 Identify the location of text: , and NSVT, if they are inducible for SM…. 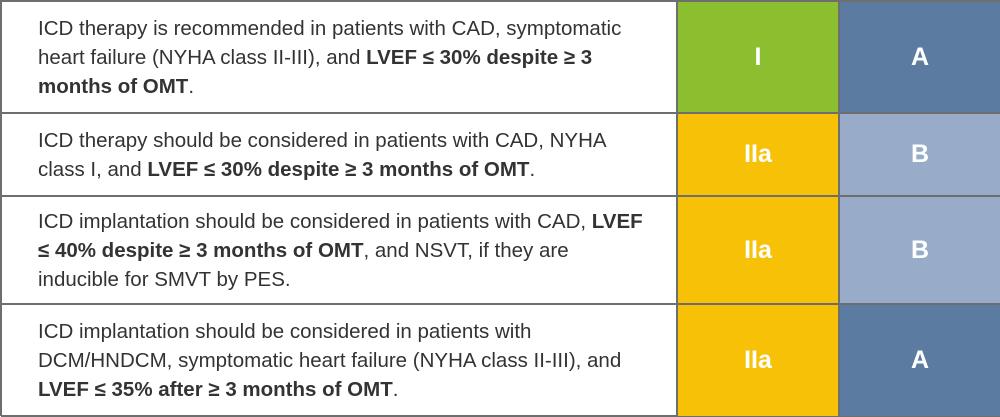
(303, 264).